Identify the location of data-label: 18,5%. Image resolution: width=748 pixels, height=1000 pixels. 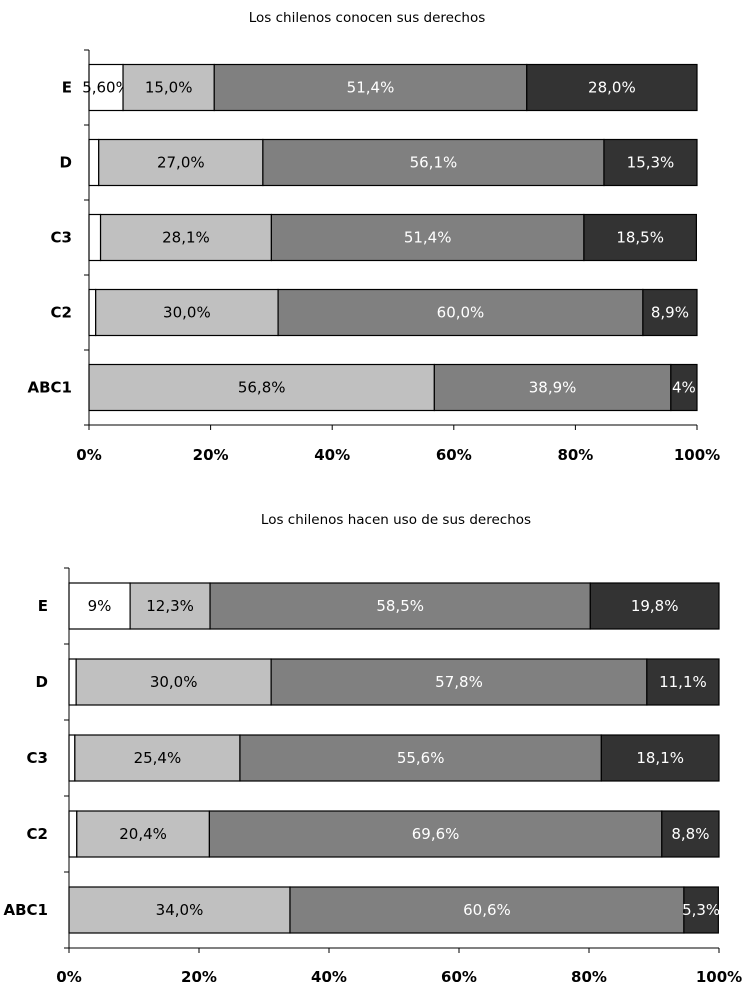
(640, 238).